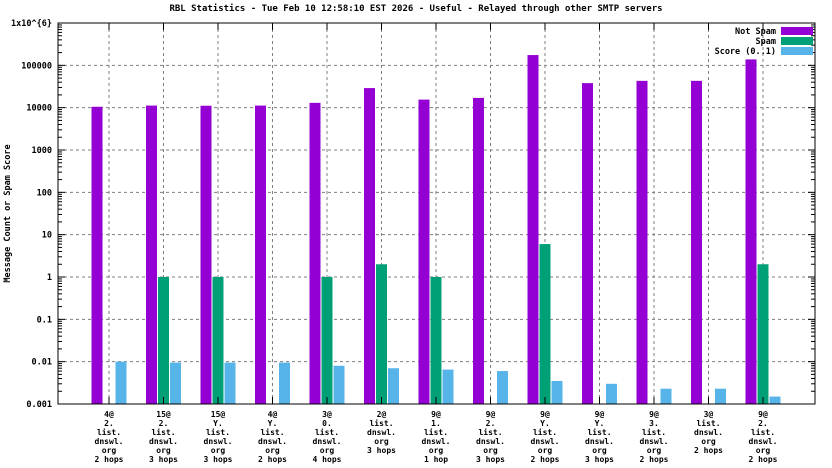 This screenshot has height=468, width=832. I want to click on y-tick-label: 1, so click(49, 278).